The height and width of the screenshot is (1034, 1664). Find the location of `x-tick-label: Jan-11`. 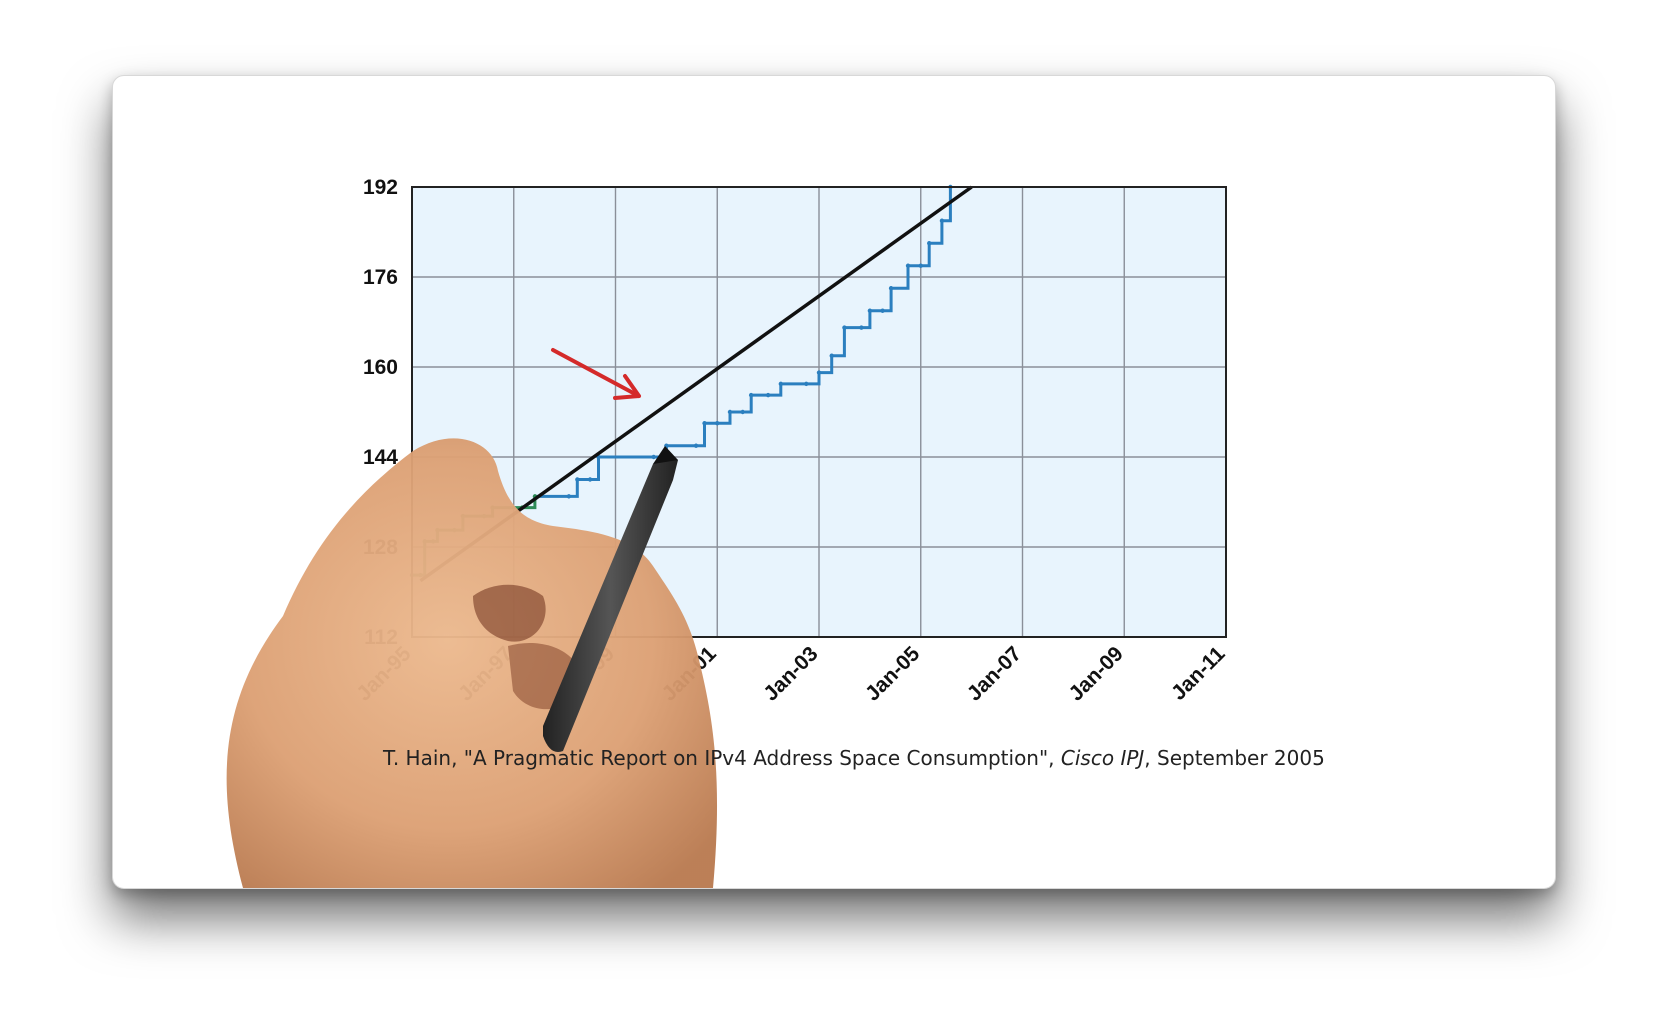

x-tick-label: Jan-11 is located at coordinates (1198, 673).